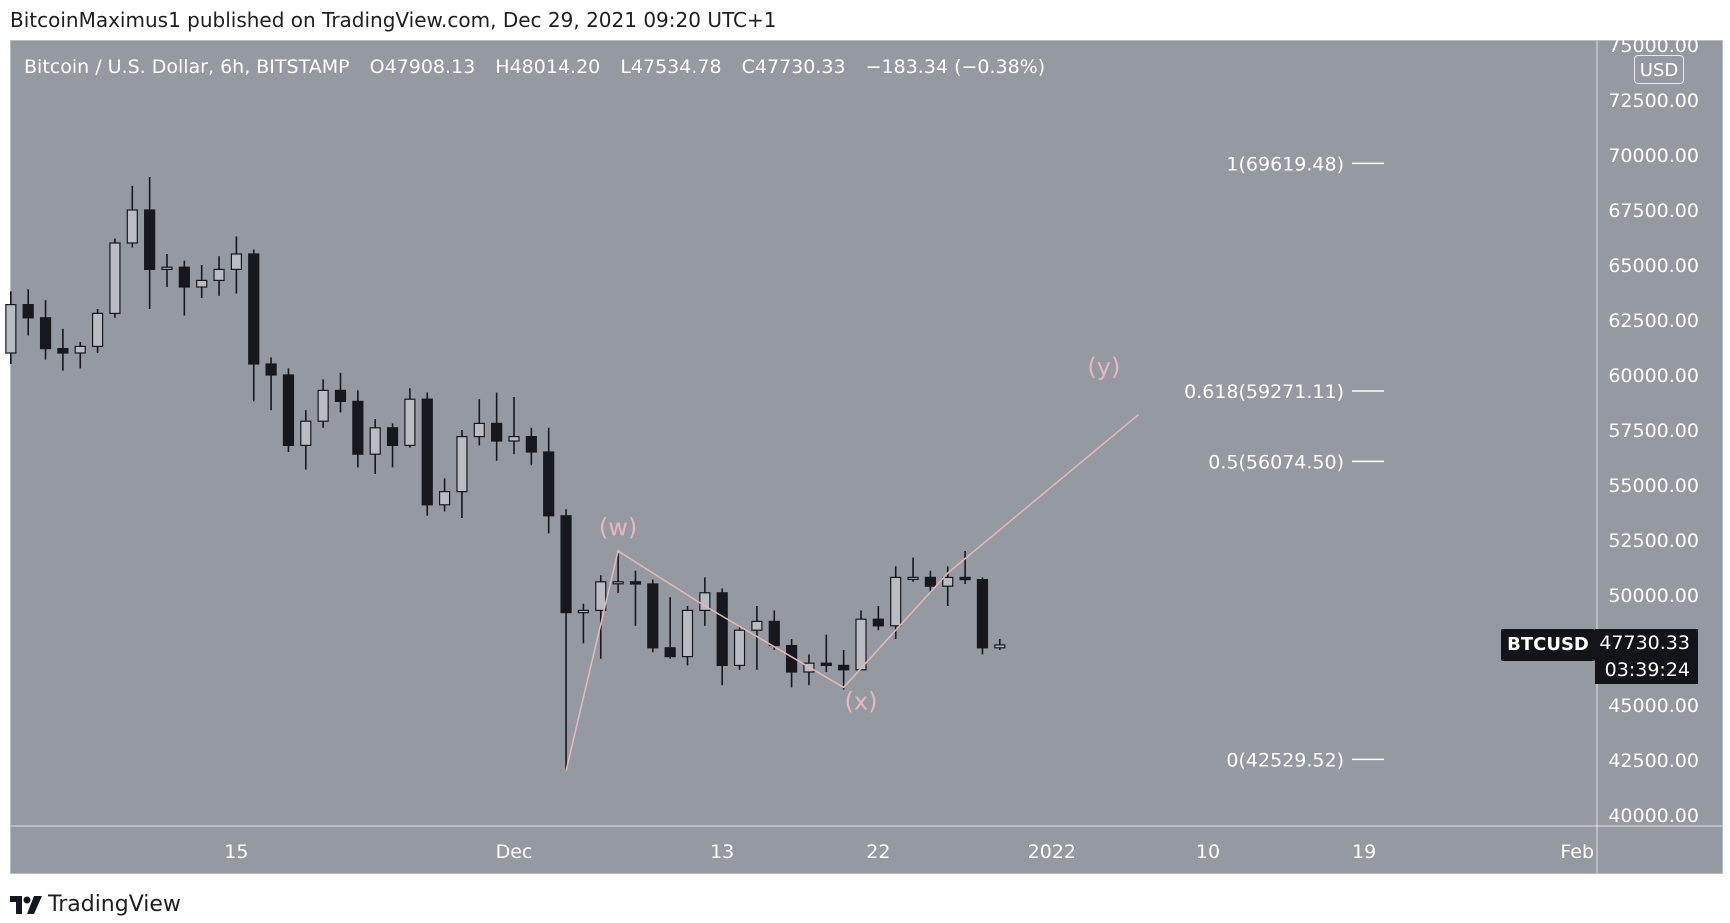 The height and width of the screenshot is (923, 1730). I want to click on time-axis: 15 Dec 13 22 2022 10 19 Feb, so click(909, 852).